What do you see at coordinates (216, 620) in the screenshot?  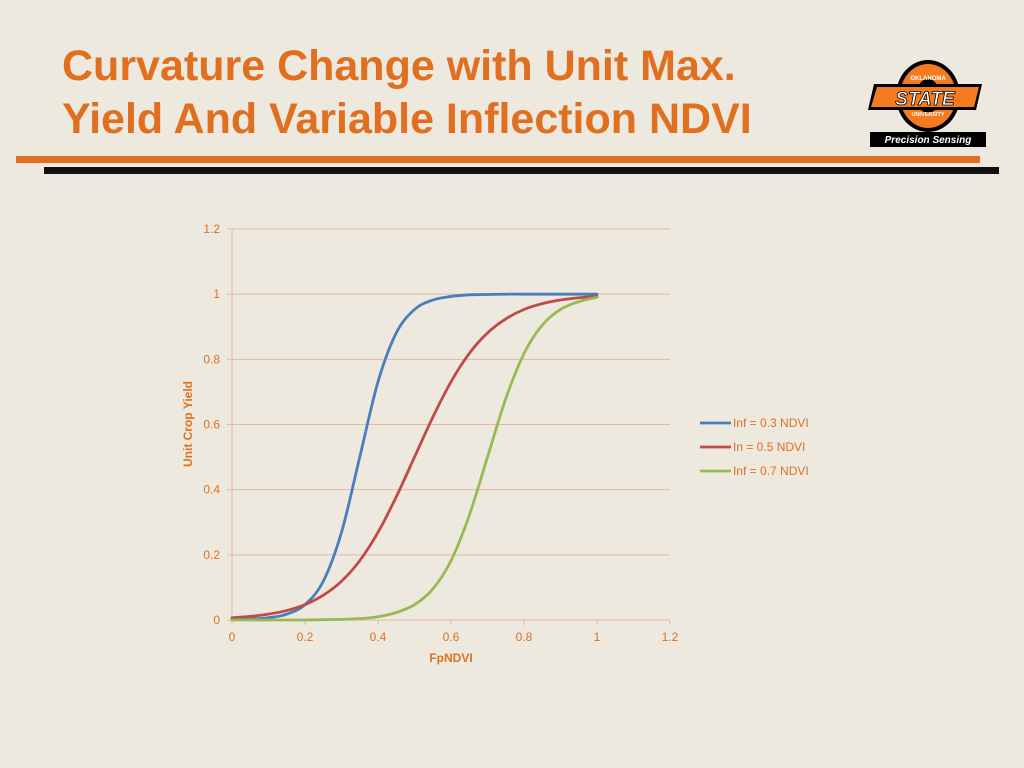 I see `y-tick-label-0: 0` at bounding box center [216, 620].